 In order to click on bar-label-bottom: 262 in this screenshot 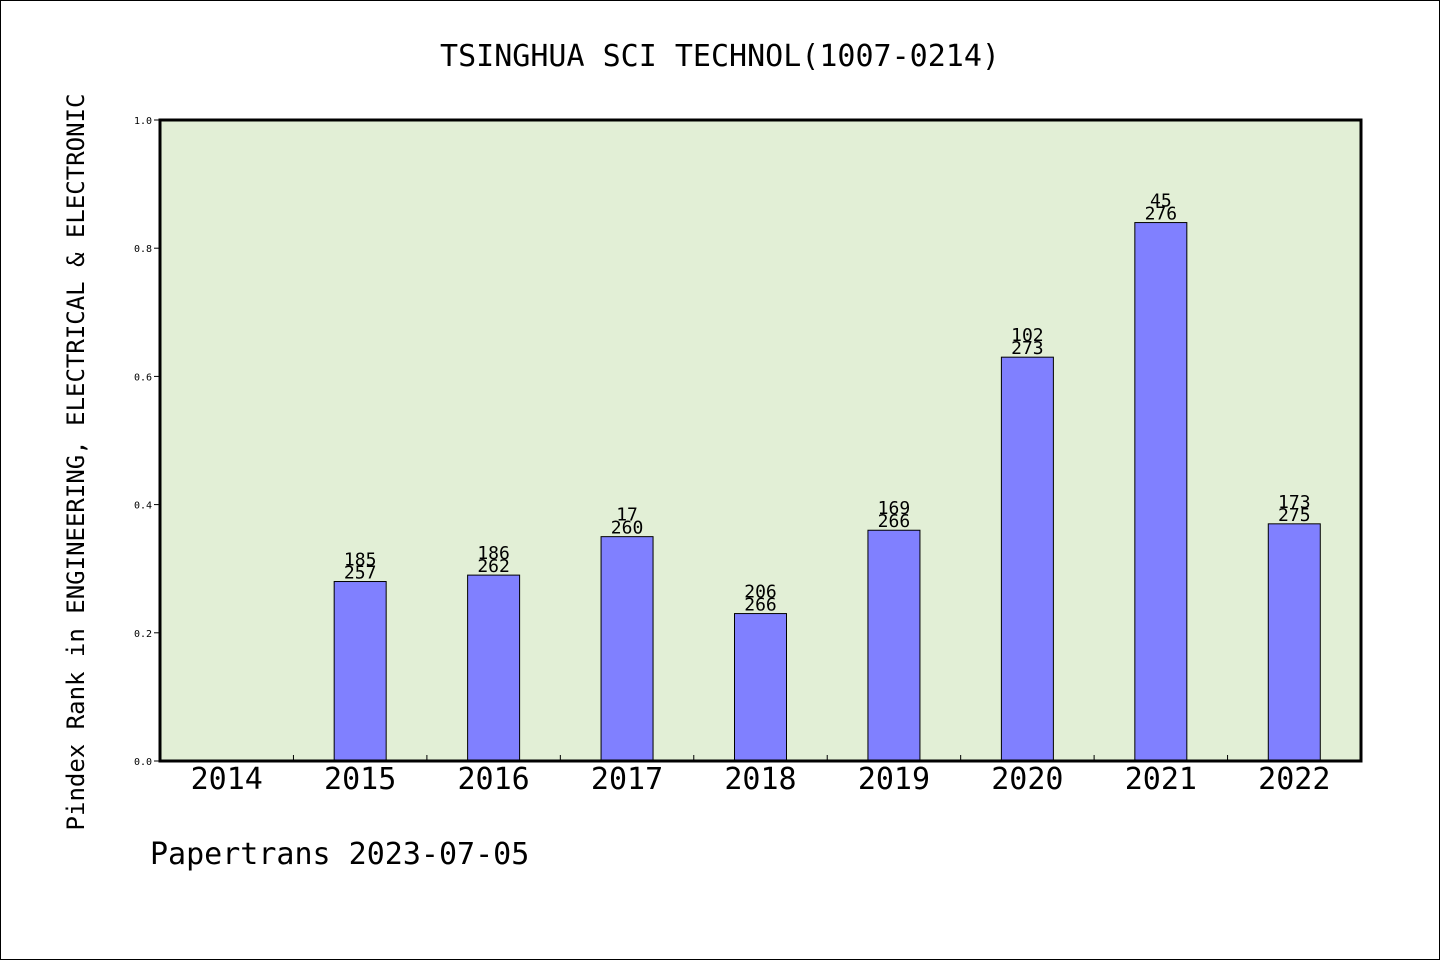, I will do `click(493, 566)`.